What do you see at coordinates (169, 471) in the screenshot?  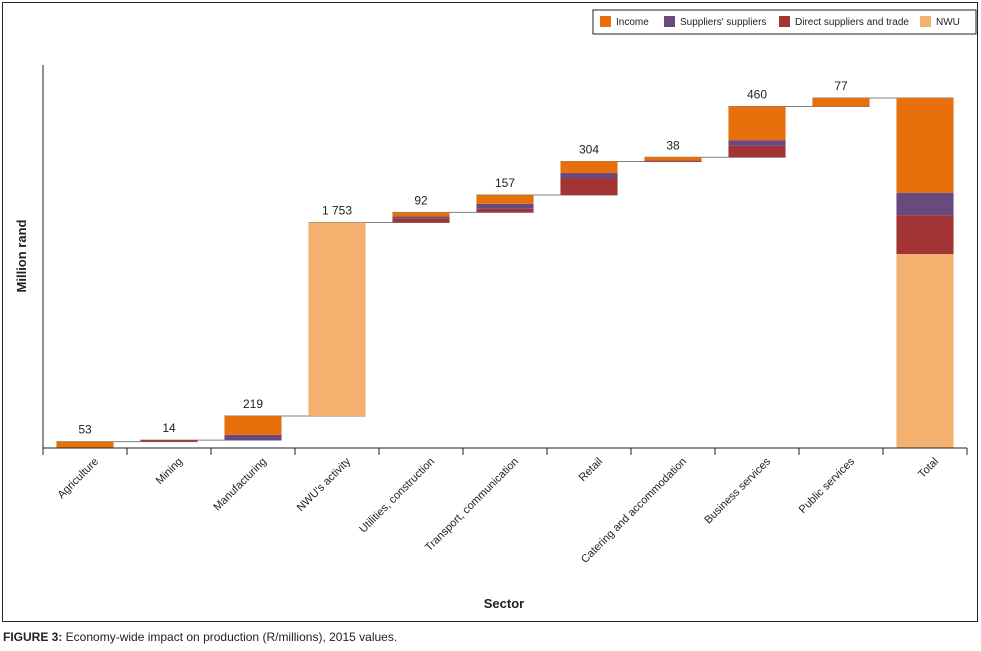 I see `x-tick-label: Mining` at bounding box center [169, 471].